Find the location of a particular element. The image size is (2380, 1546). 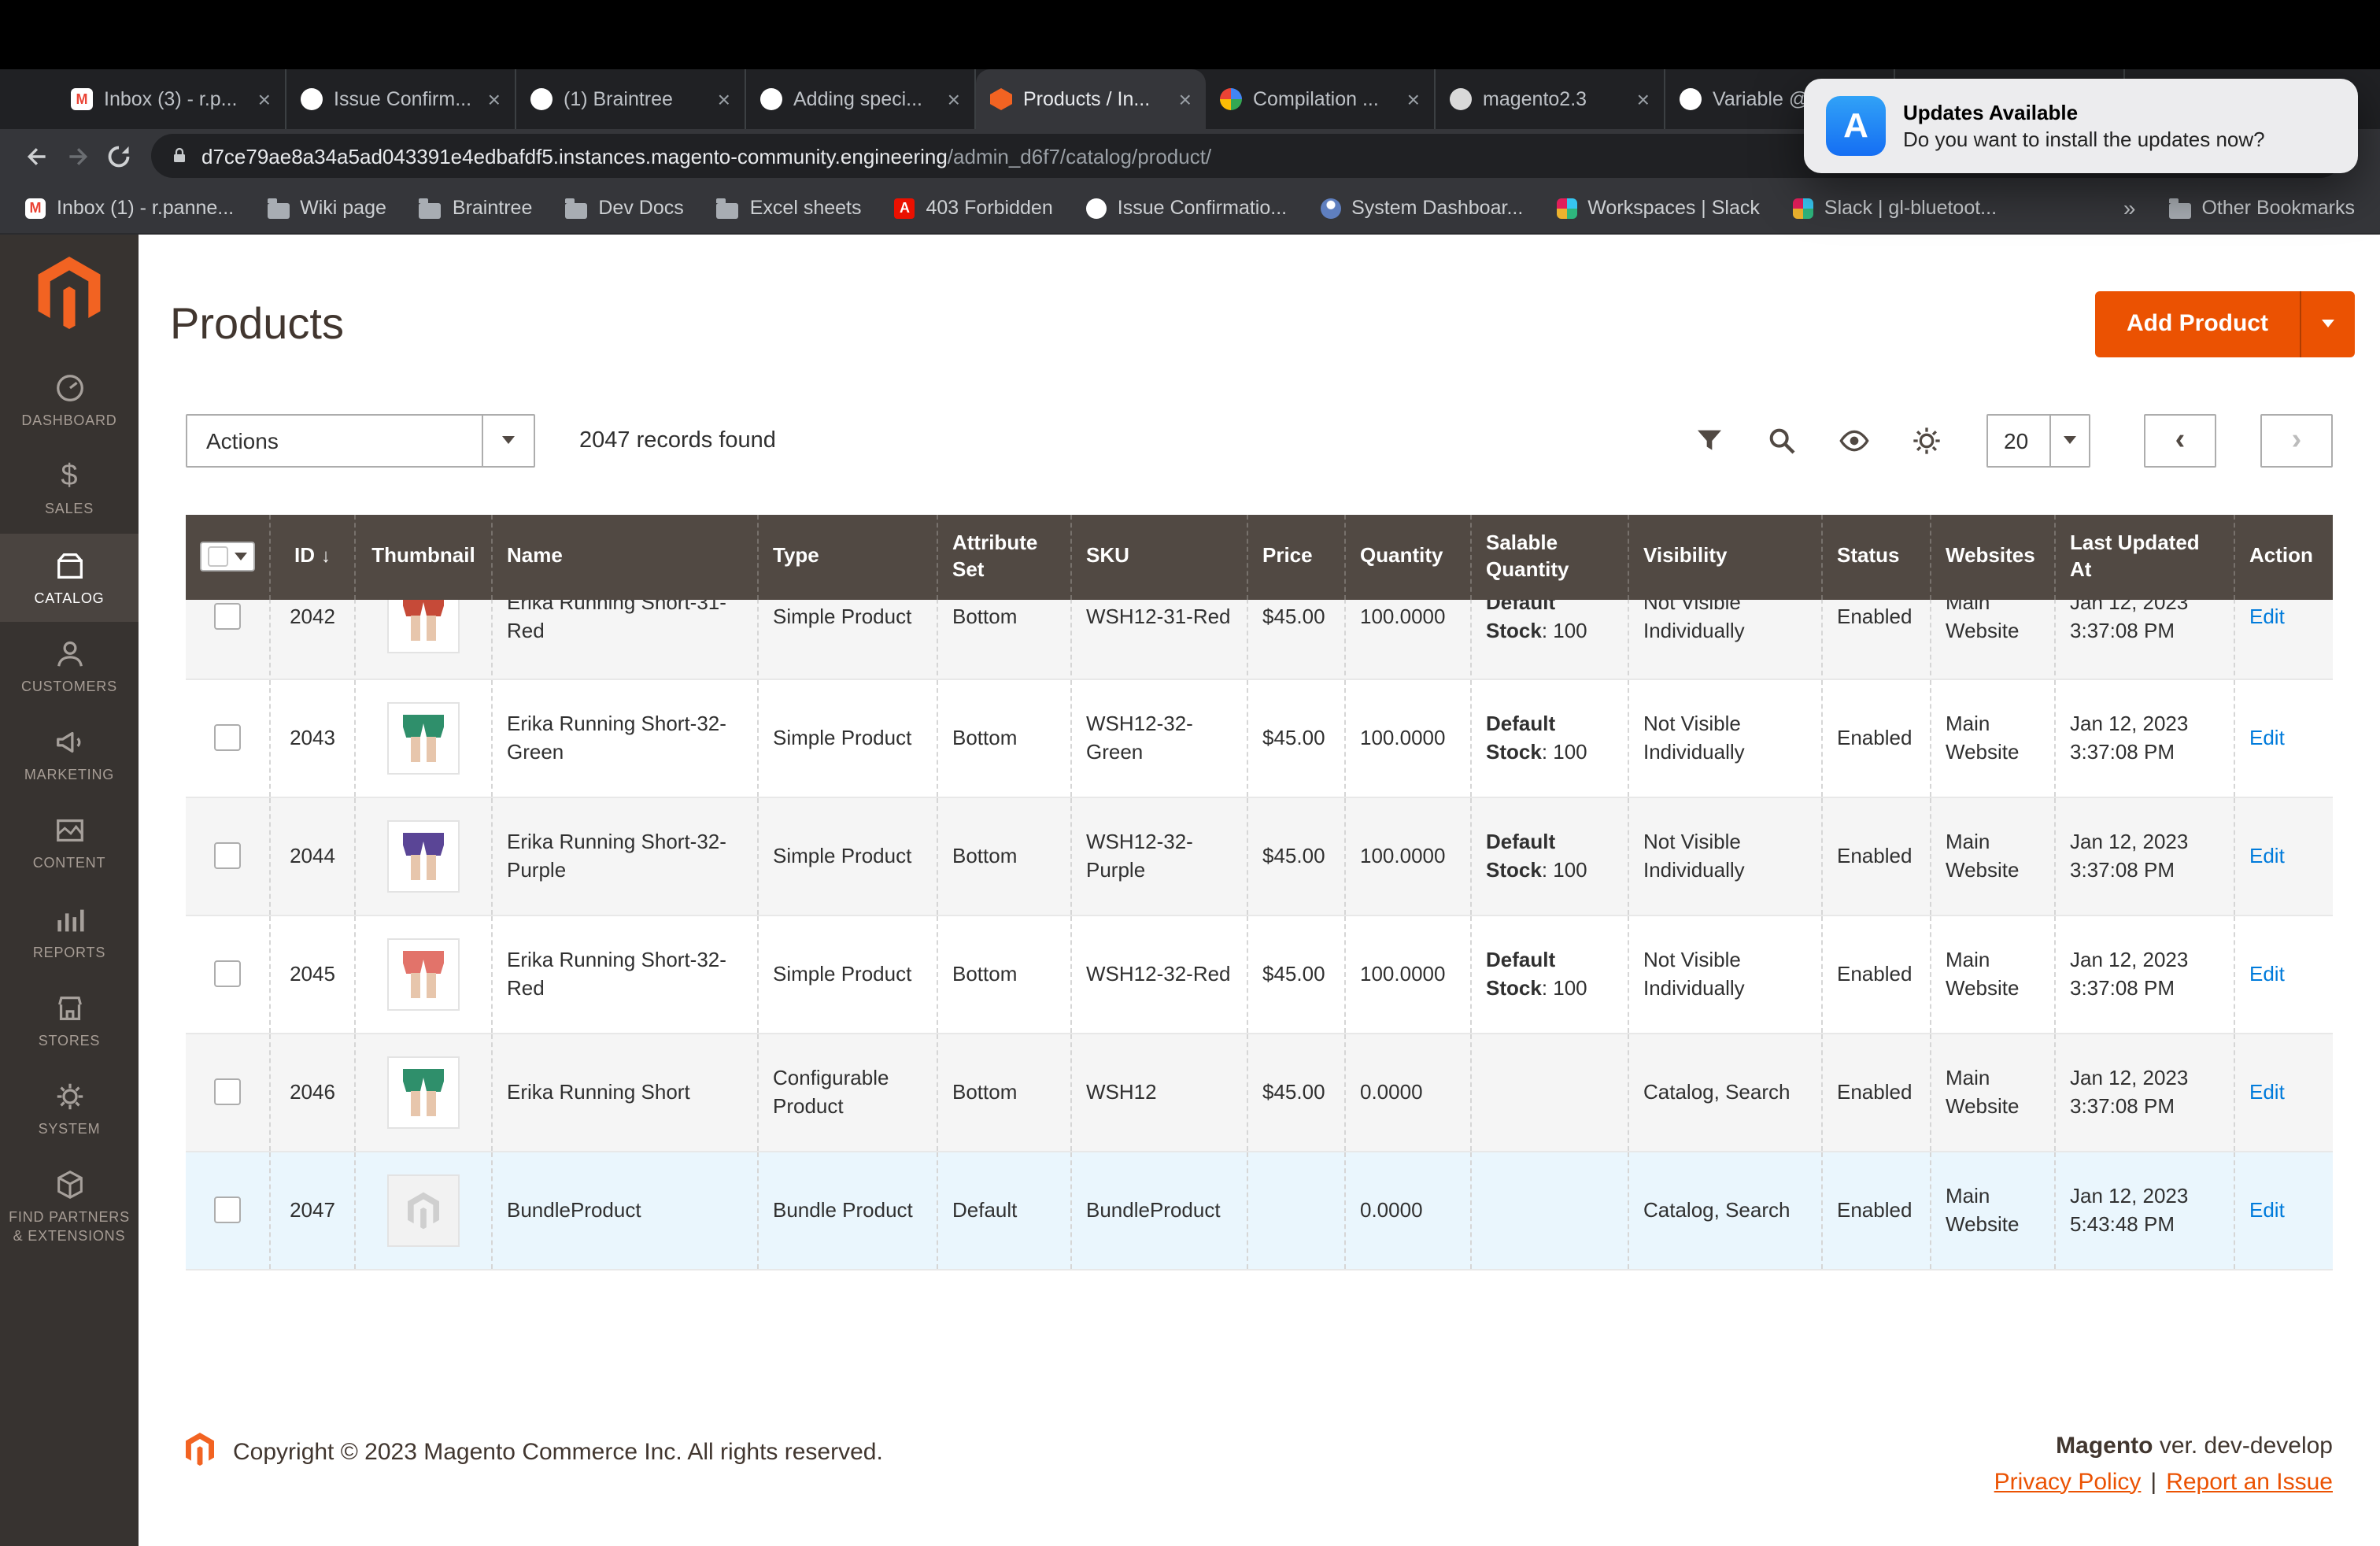

sidebar-item-system: SYSTEM is located at coordinates (69, 1108).